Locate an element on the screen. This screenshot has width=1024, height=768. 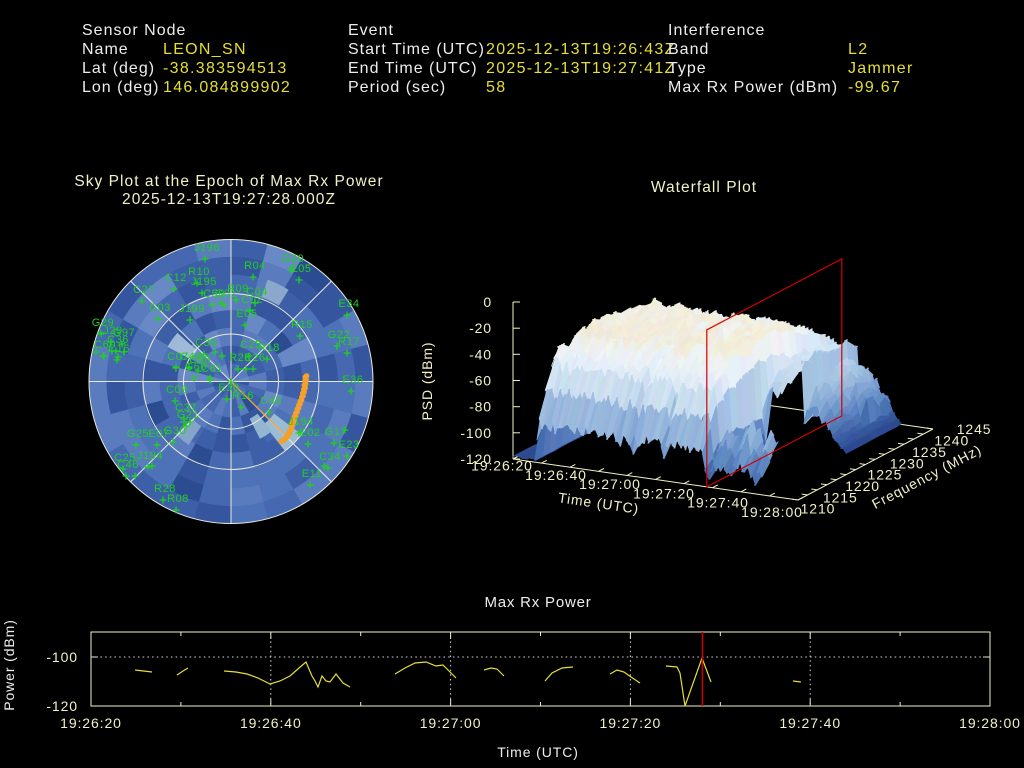
svg-text: C43 is located at coordinates (271, 401).